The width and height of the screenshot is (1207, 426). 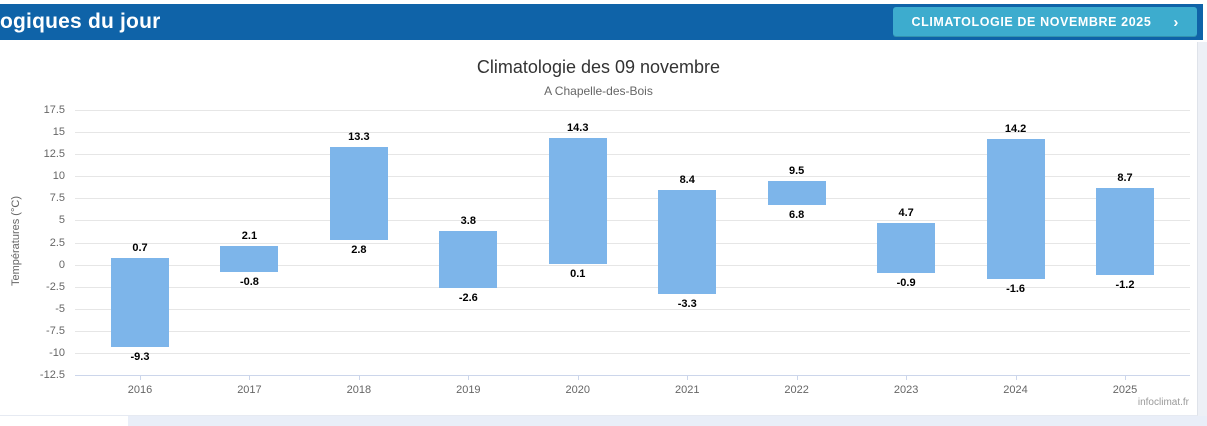 What do you see at coordinates (1031, 22) in the screenshot?
I see `climatology-month-button-label: CLIMATOLOGIE DE NOVEMBRE 2025` at bounding box center [1031, 22].